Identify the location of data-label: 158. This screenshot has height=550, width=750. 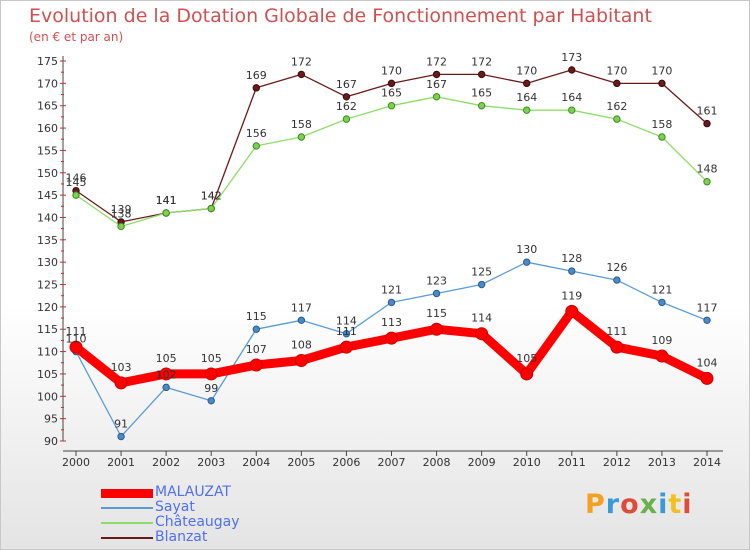
(661, 124).